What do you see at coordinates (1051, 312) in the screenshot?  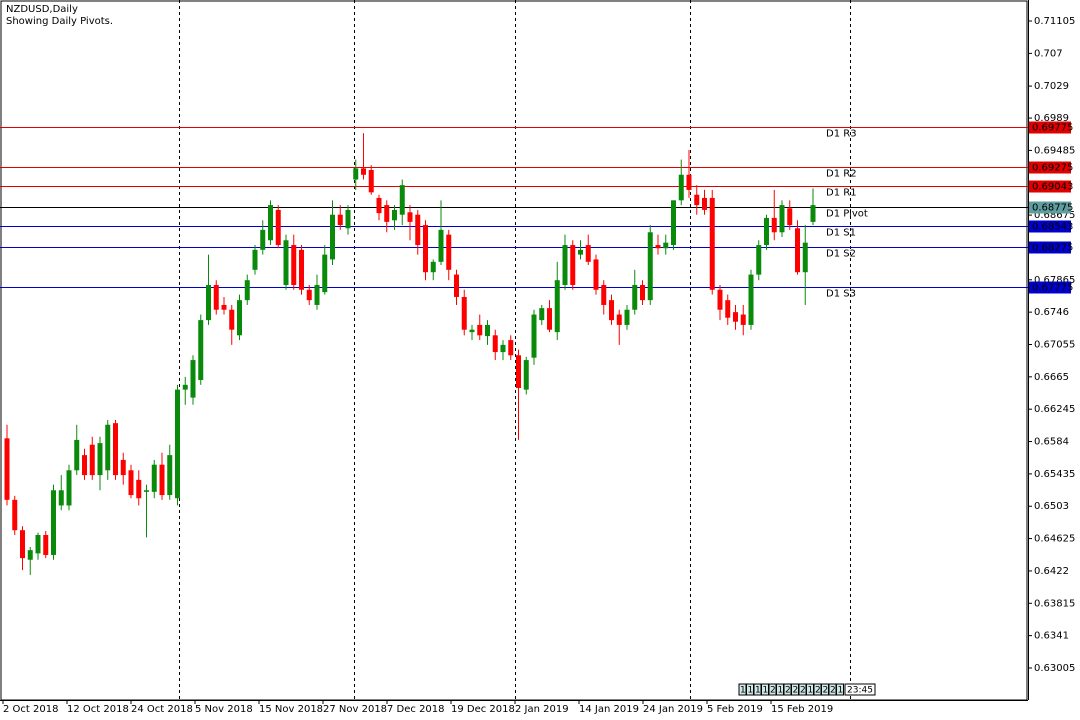 I see `y-tick-label: 0.6746` at bounding box center [1051, 312].